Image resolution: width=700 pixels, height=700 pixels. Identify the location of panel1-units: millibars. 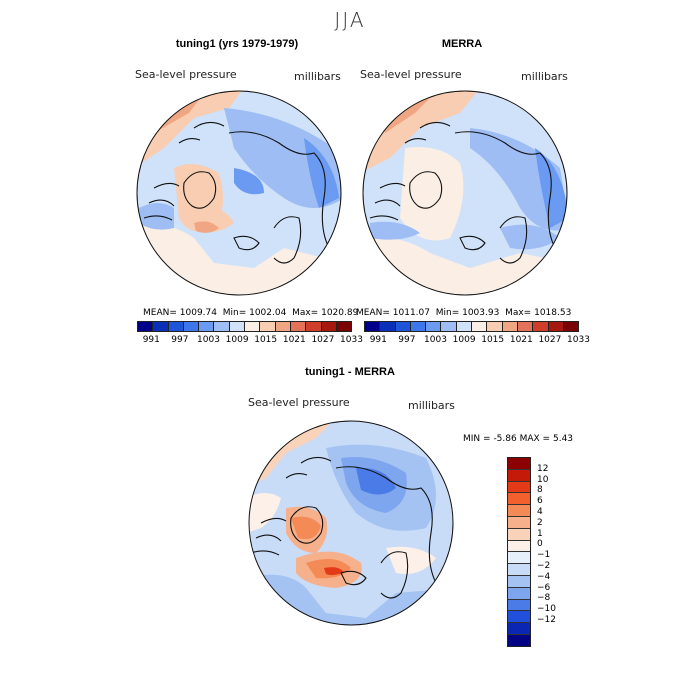
(317, 76).